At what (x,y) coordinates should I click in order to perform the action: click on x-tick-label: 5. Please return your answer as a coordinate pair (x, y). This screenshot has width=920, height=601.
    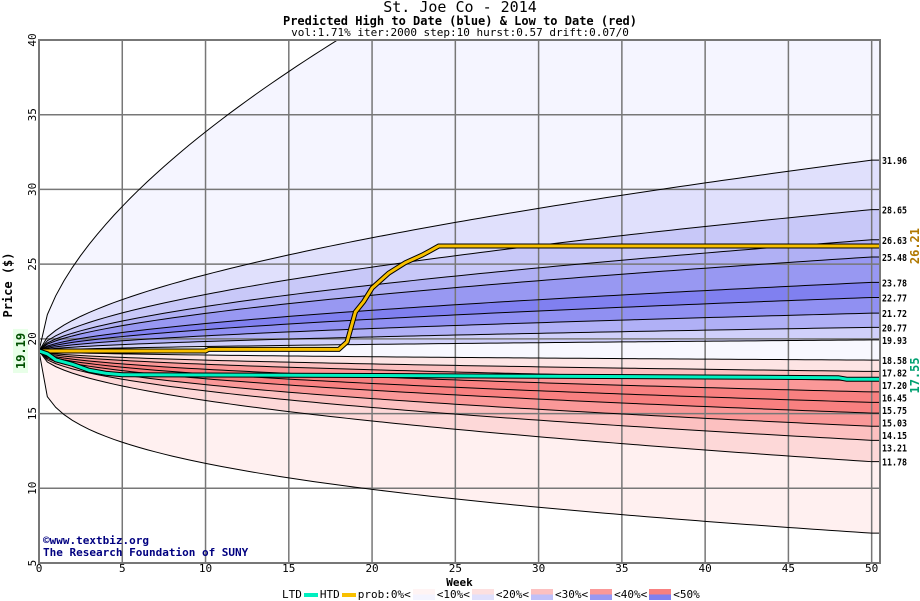
    Looking at the image, I should click on (122, 568).